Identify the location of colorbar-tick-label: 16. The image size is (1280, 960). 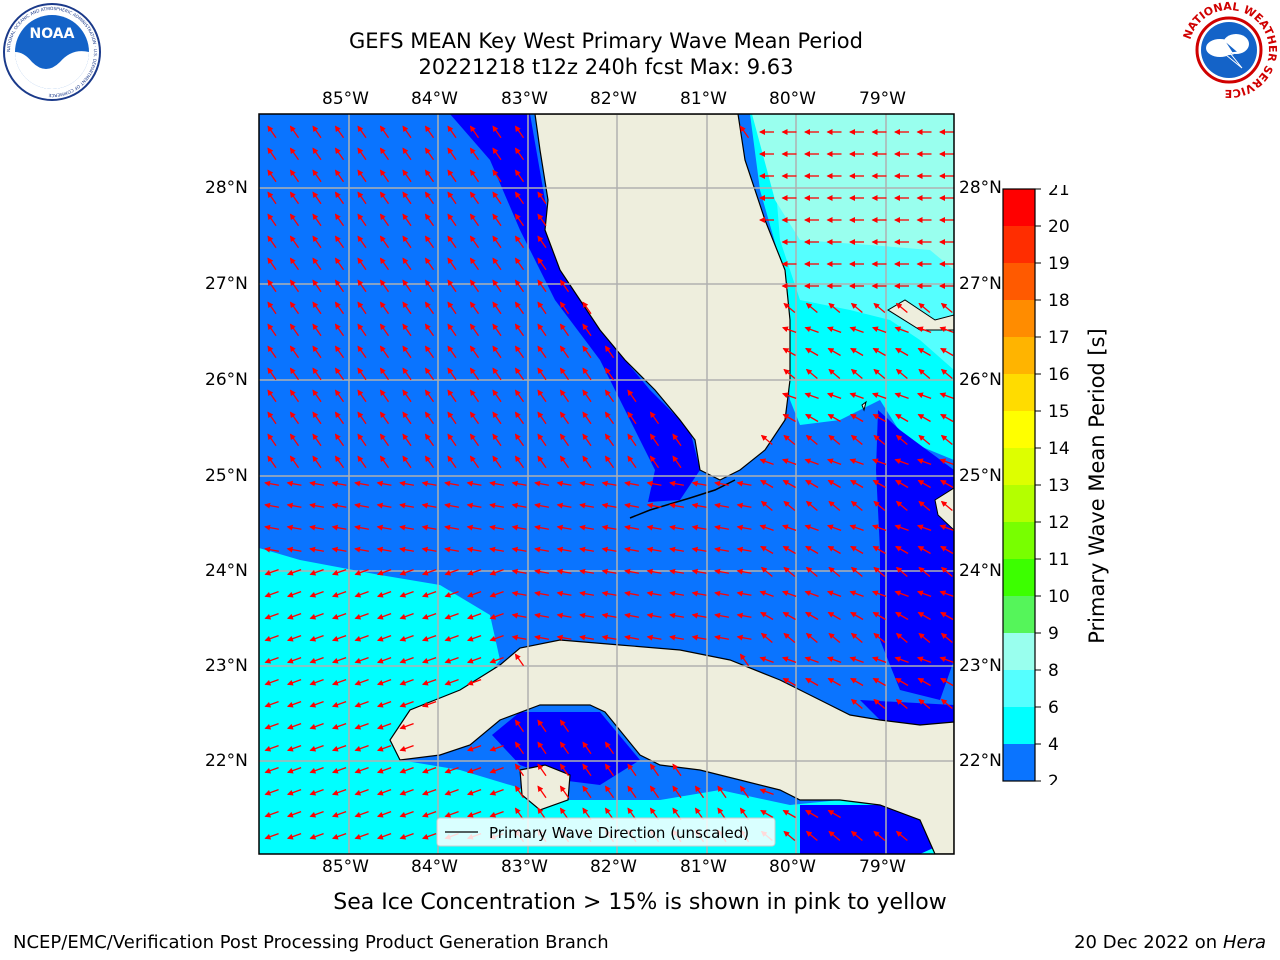
(1059, 375).